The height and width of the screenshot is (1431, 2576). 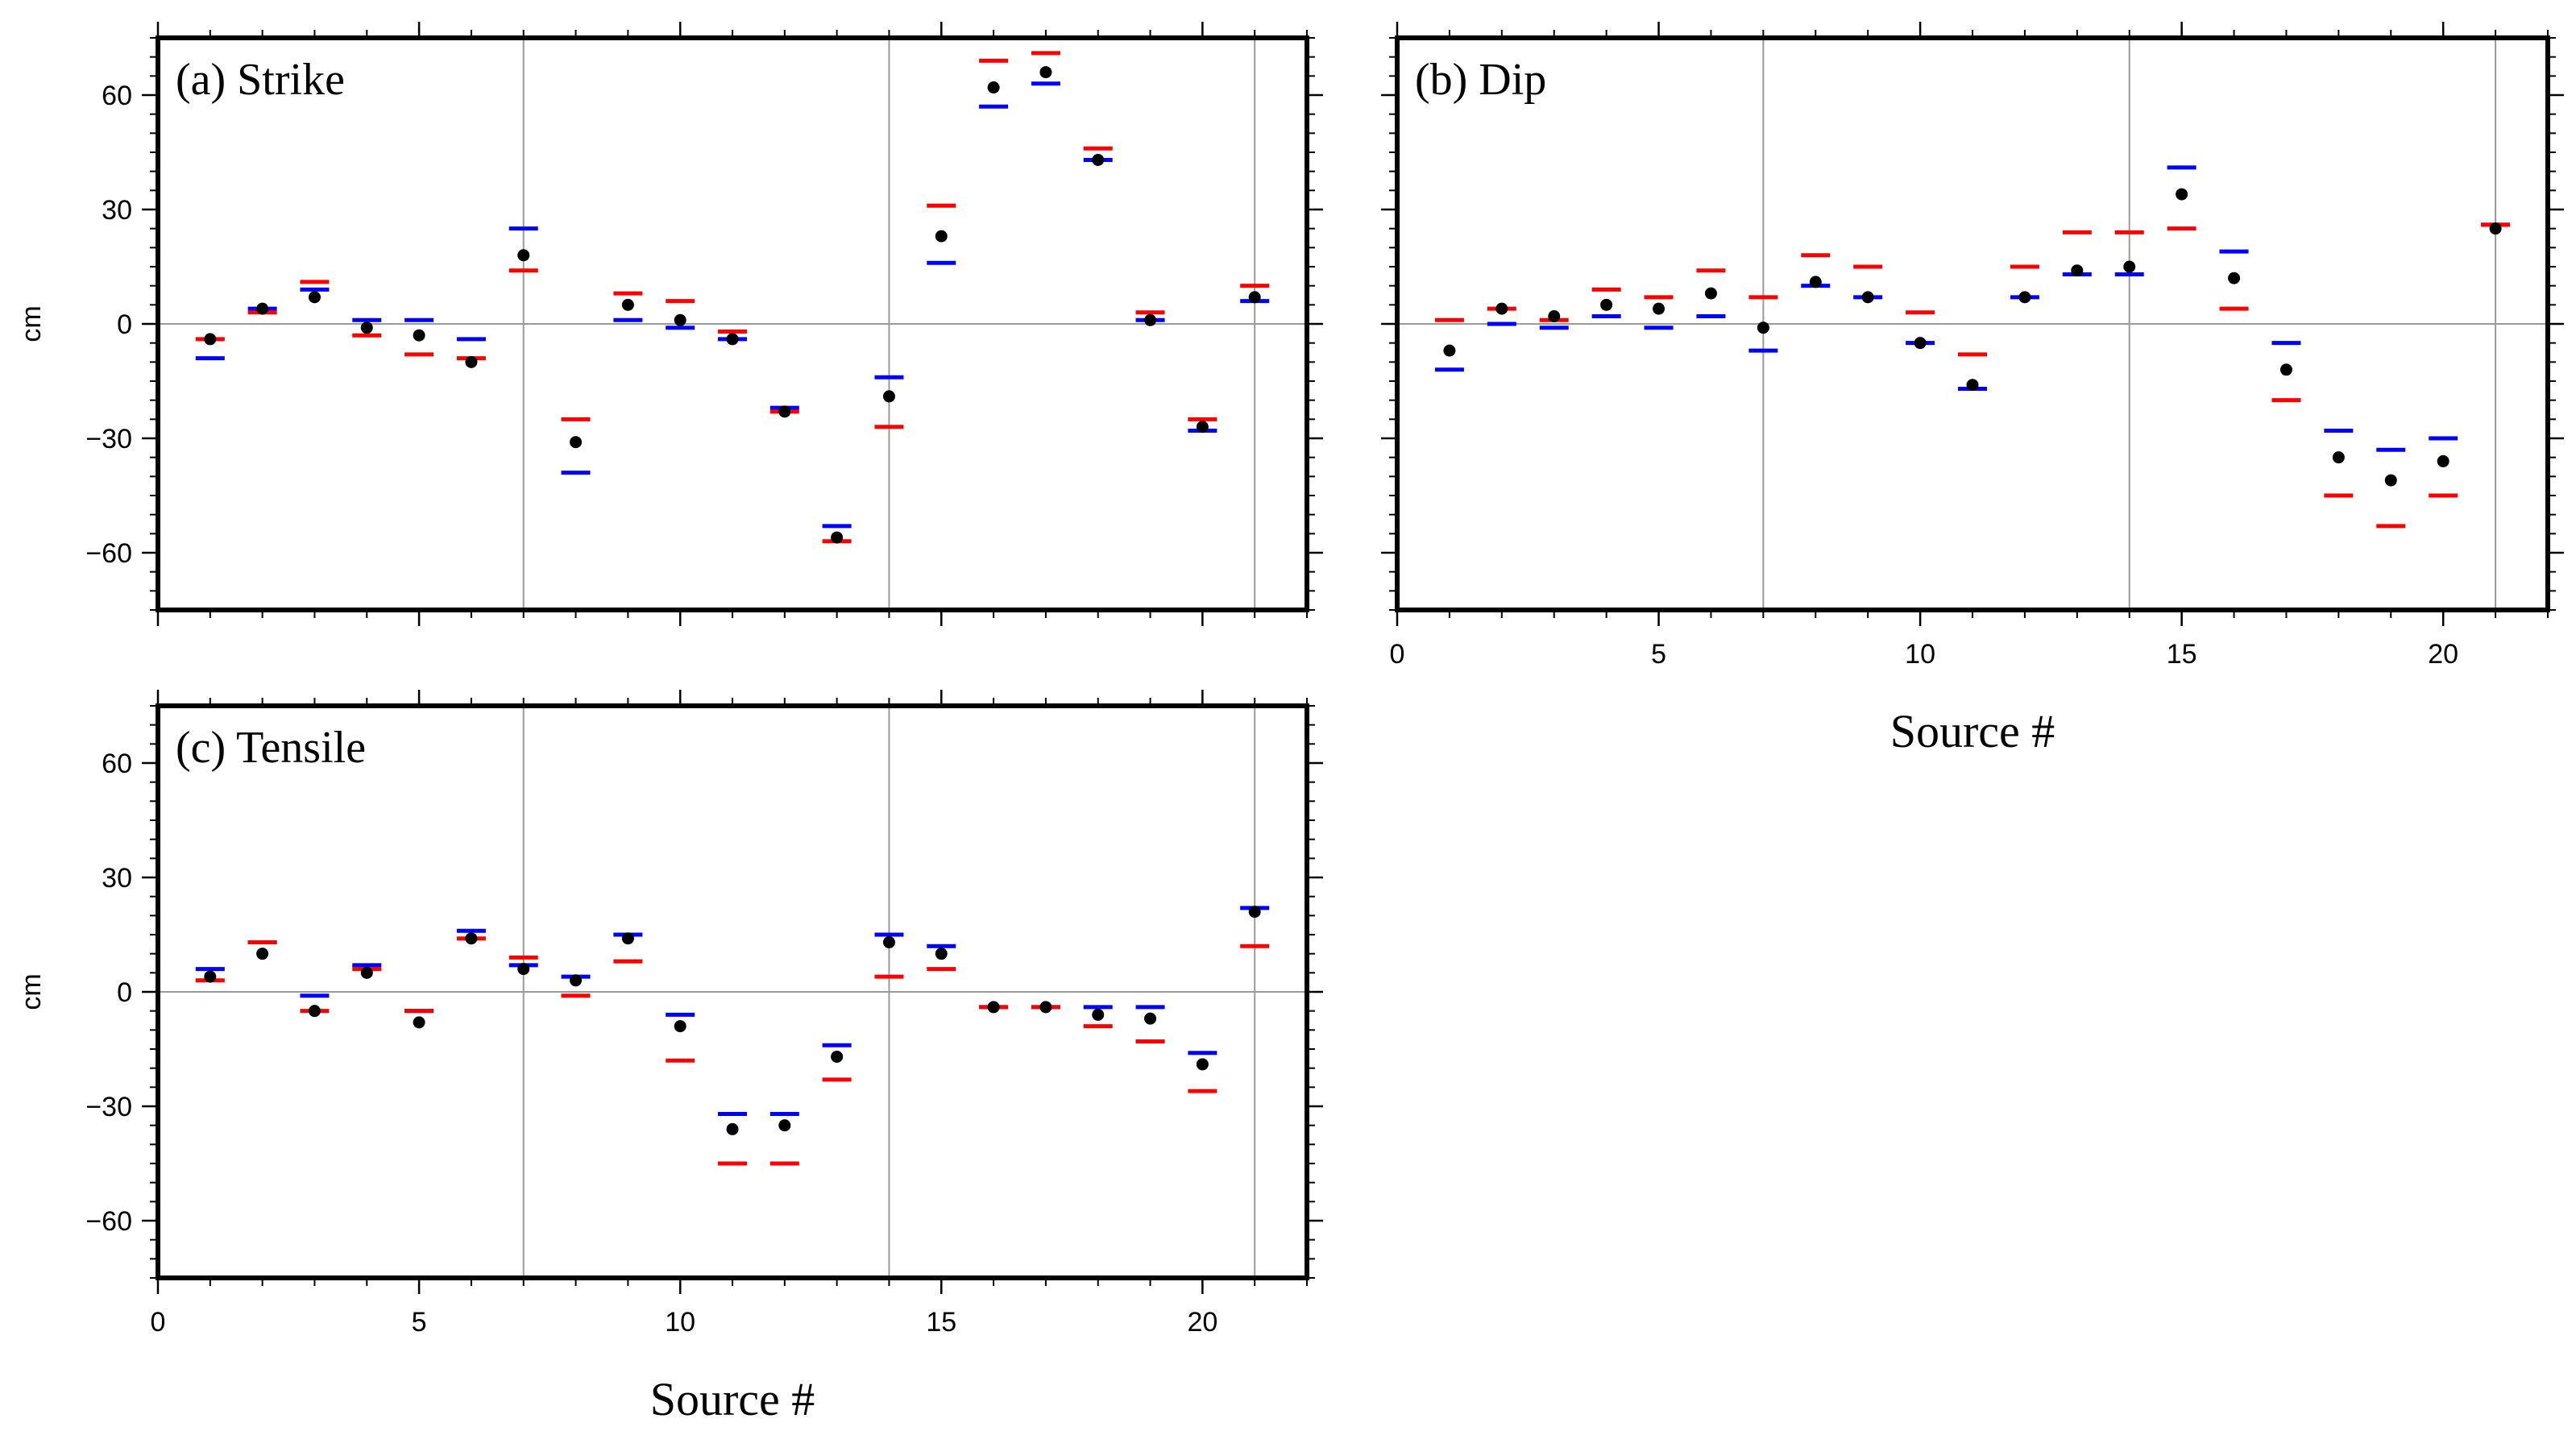 What do you see at coordinates (1480, 80) in the screenshot?
I see `panel-label: (b) Dip` at bounding box center [1480, 80].